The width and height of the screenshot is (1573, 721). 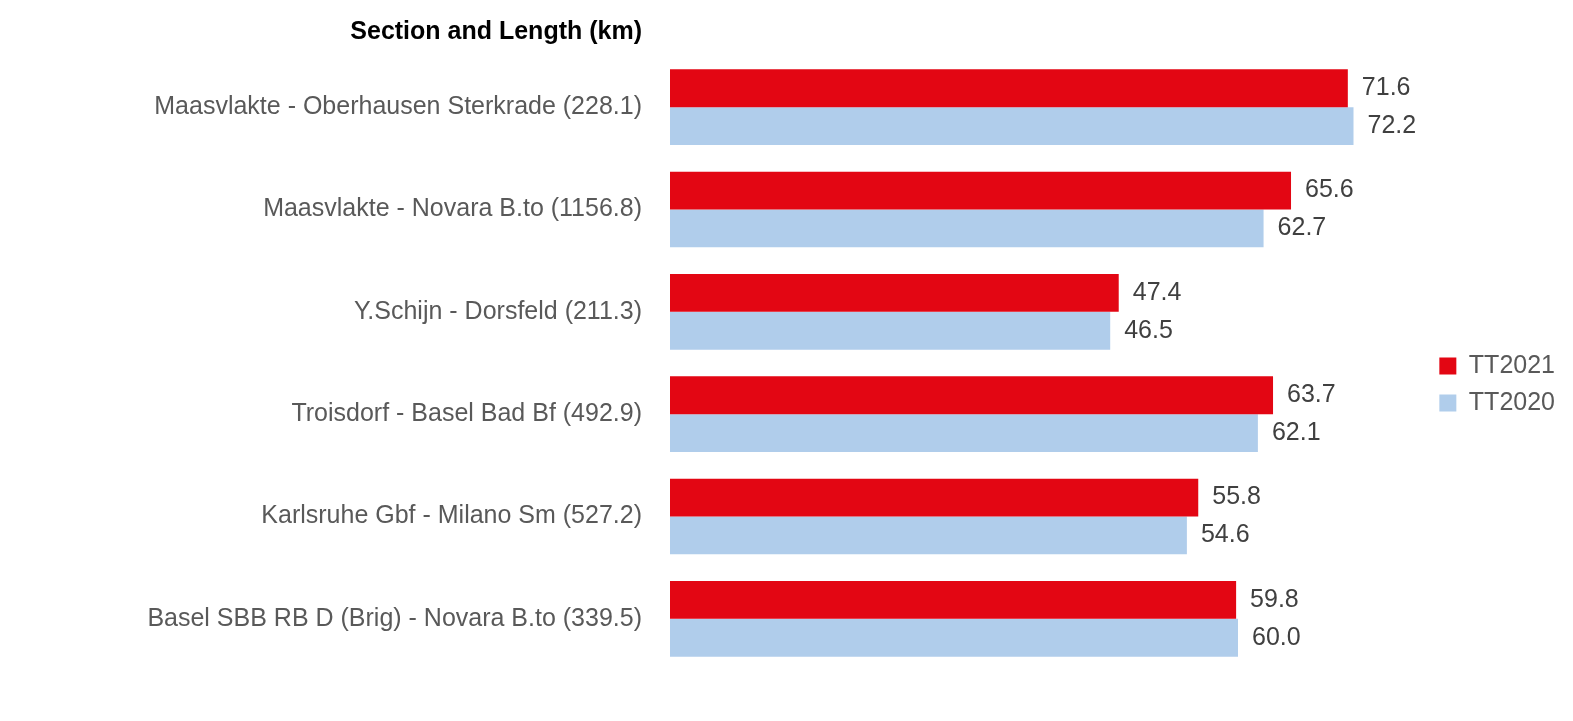 What do you see at coordinates (1302, 226) in the screenshot?
I see `data-label: 62.7` at bounding box center [1302, 226].